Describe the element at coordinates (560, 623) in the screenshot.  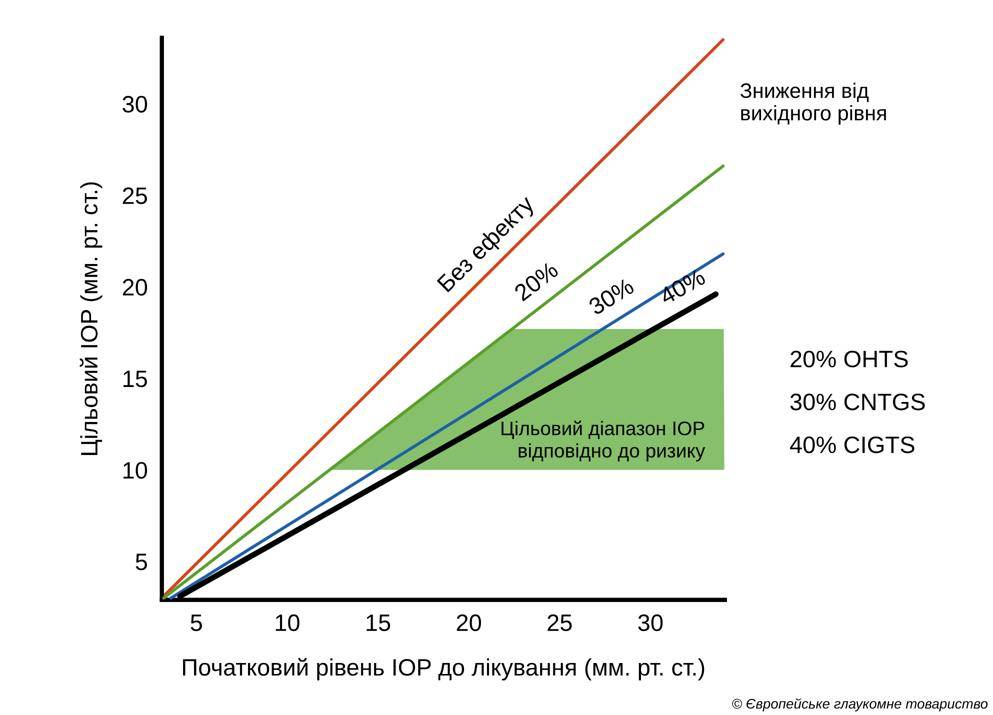
I see `x-tick-label: 25` at that location.